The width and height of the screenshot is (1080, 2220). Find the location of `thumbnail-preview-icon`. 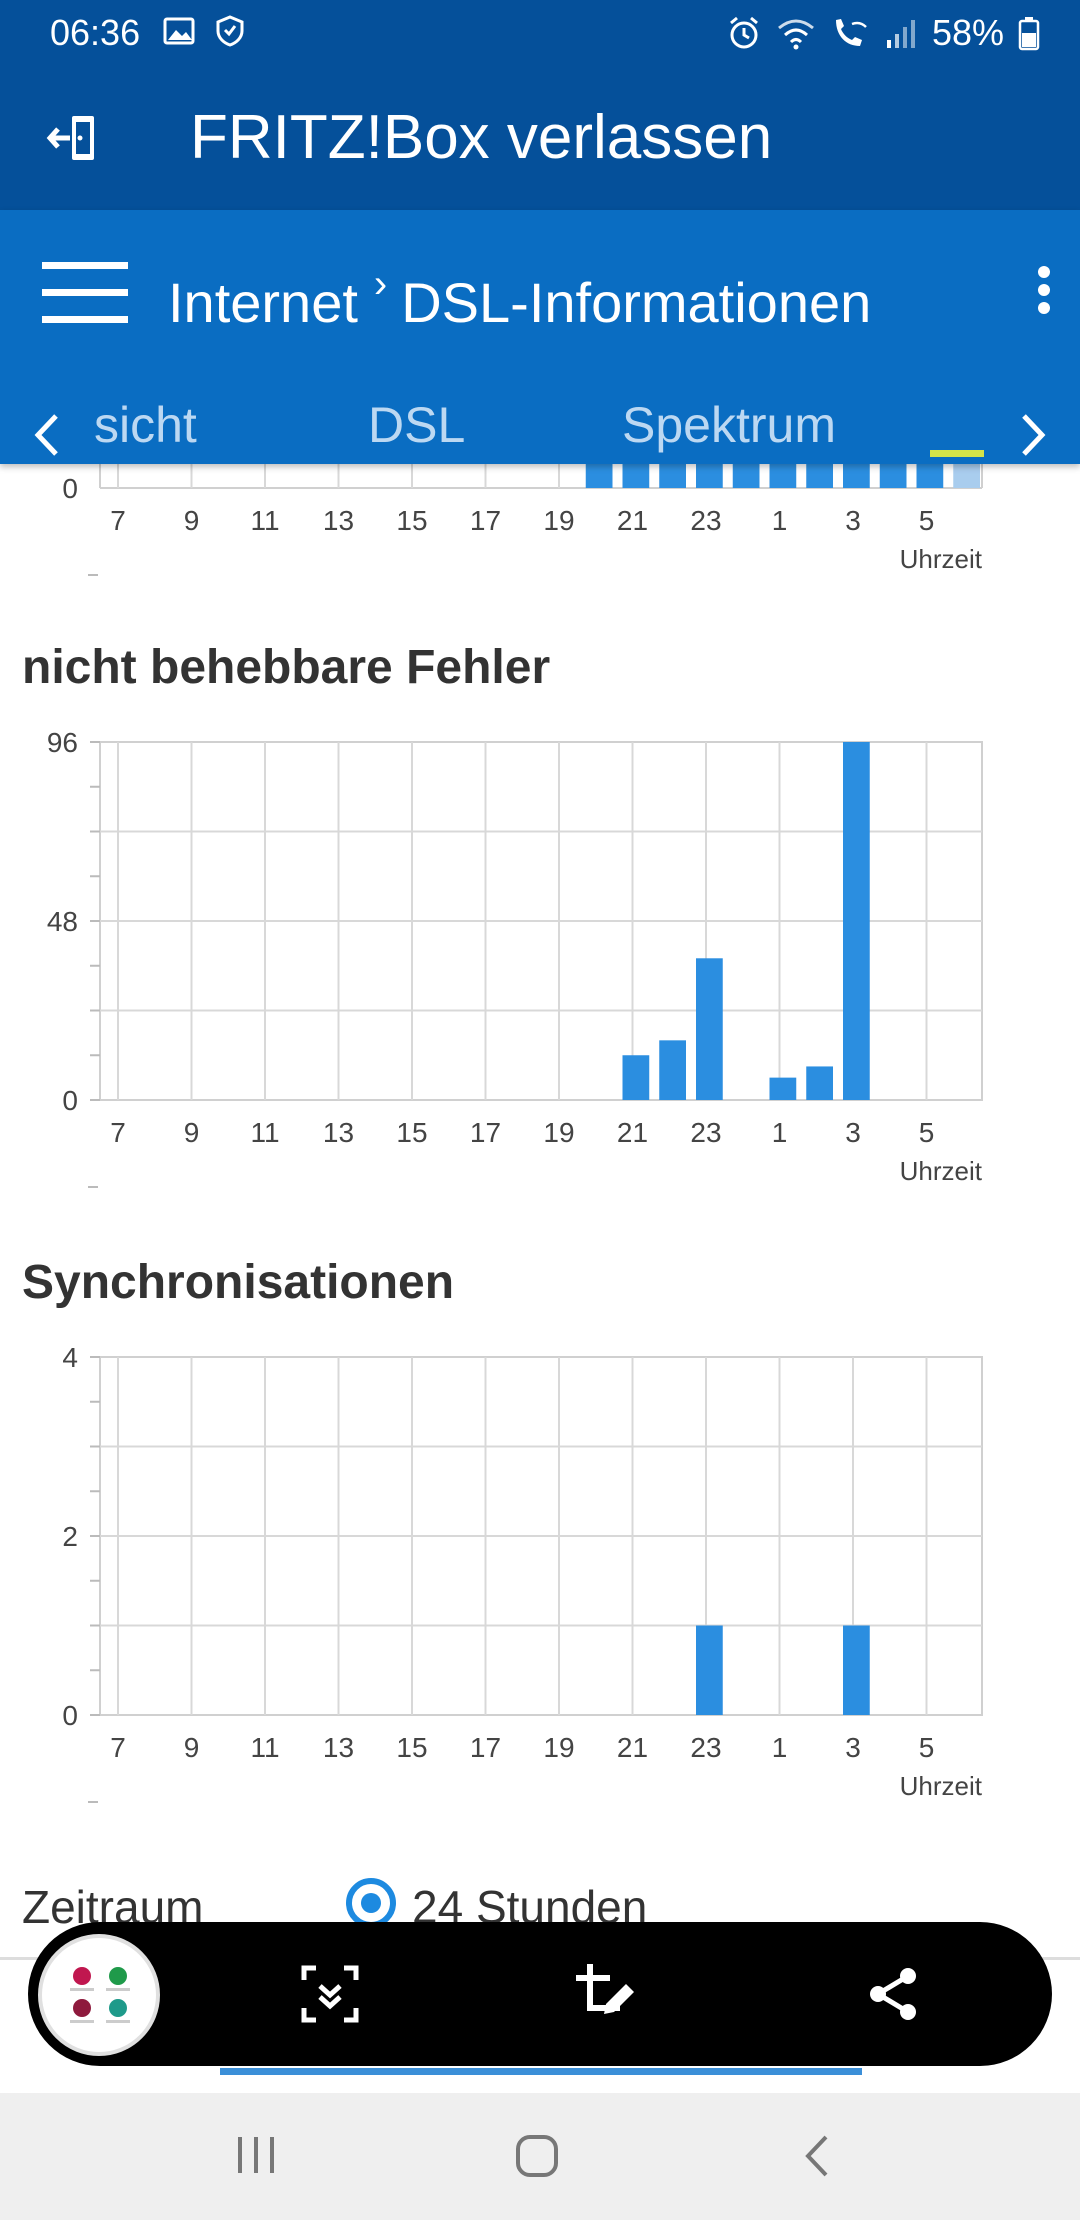

thumbnail-preview-icon is located at coordinates (100, 1995).